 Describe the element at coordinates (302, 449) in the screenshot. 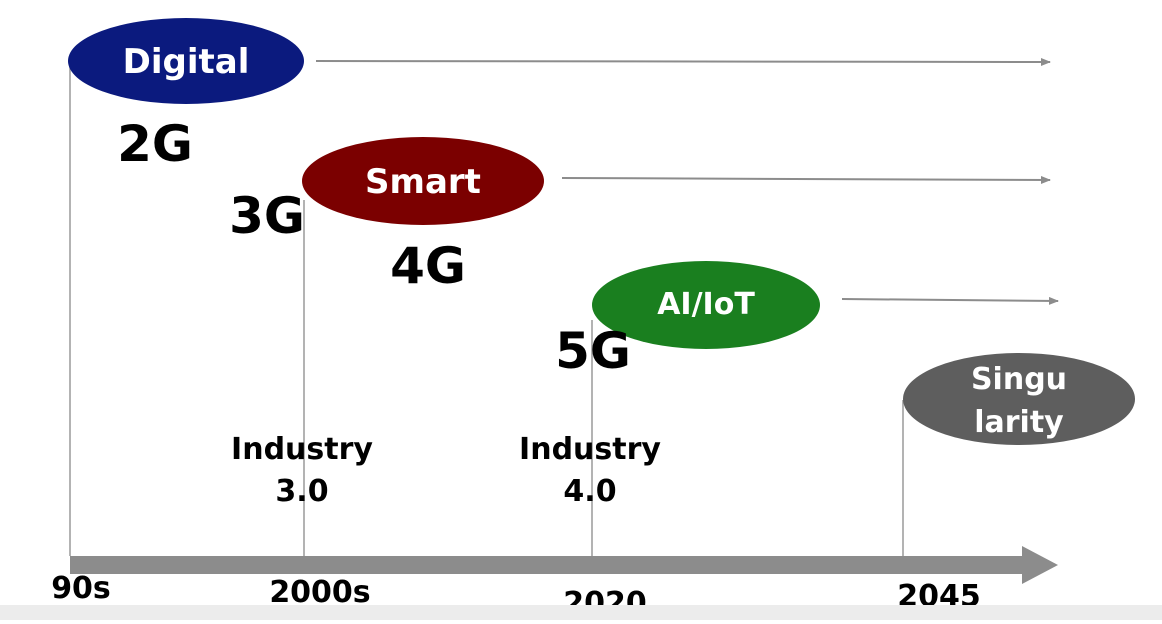

I see `industry-3-line1: Industry` at that location.